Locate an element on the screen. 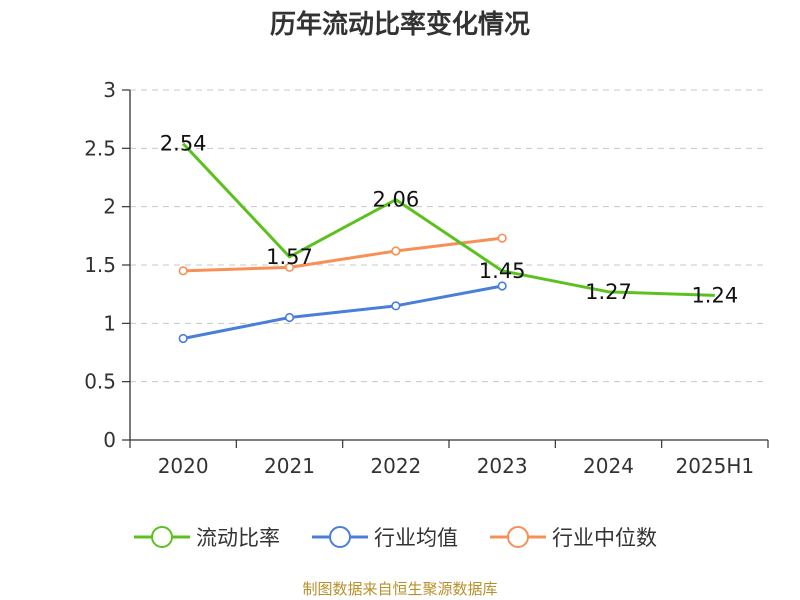  legend: 流动比率 行业均值 行业中位数 is located at coordinates (395, 538).